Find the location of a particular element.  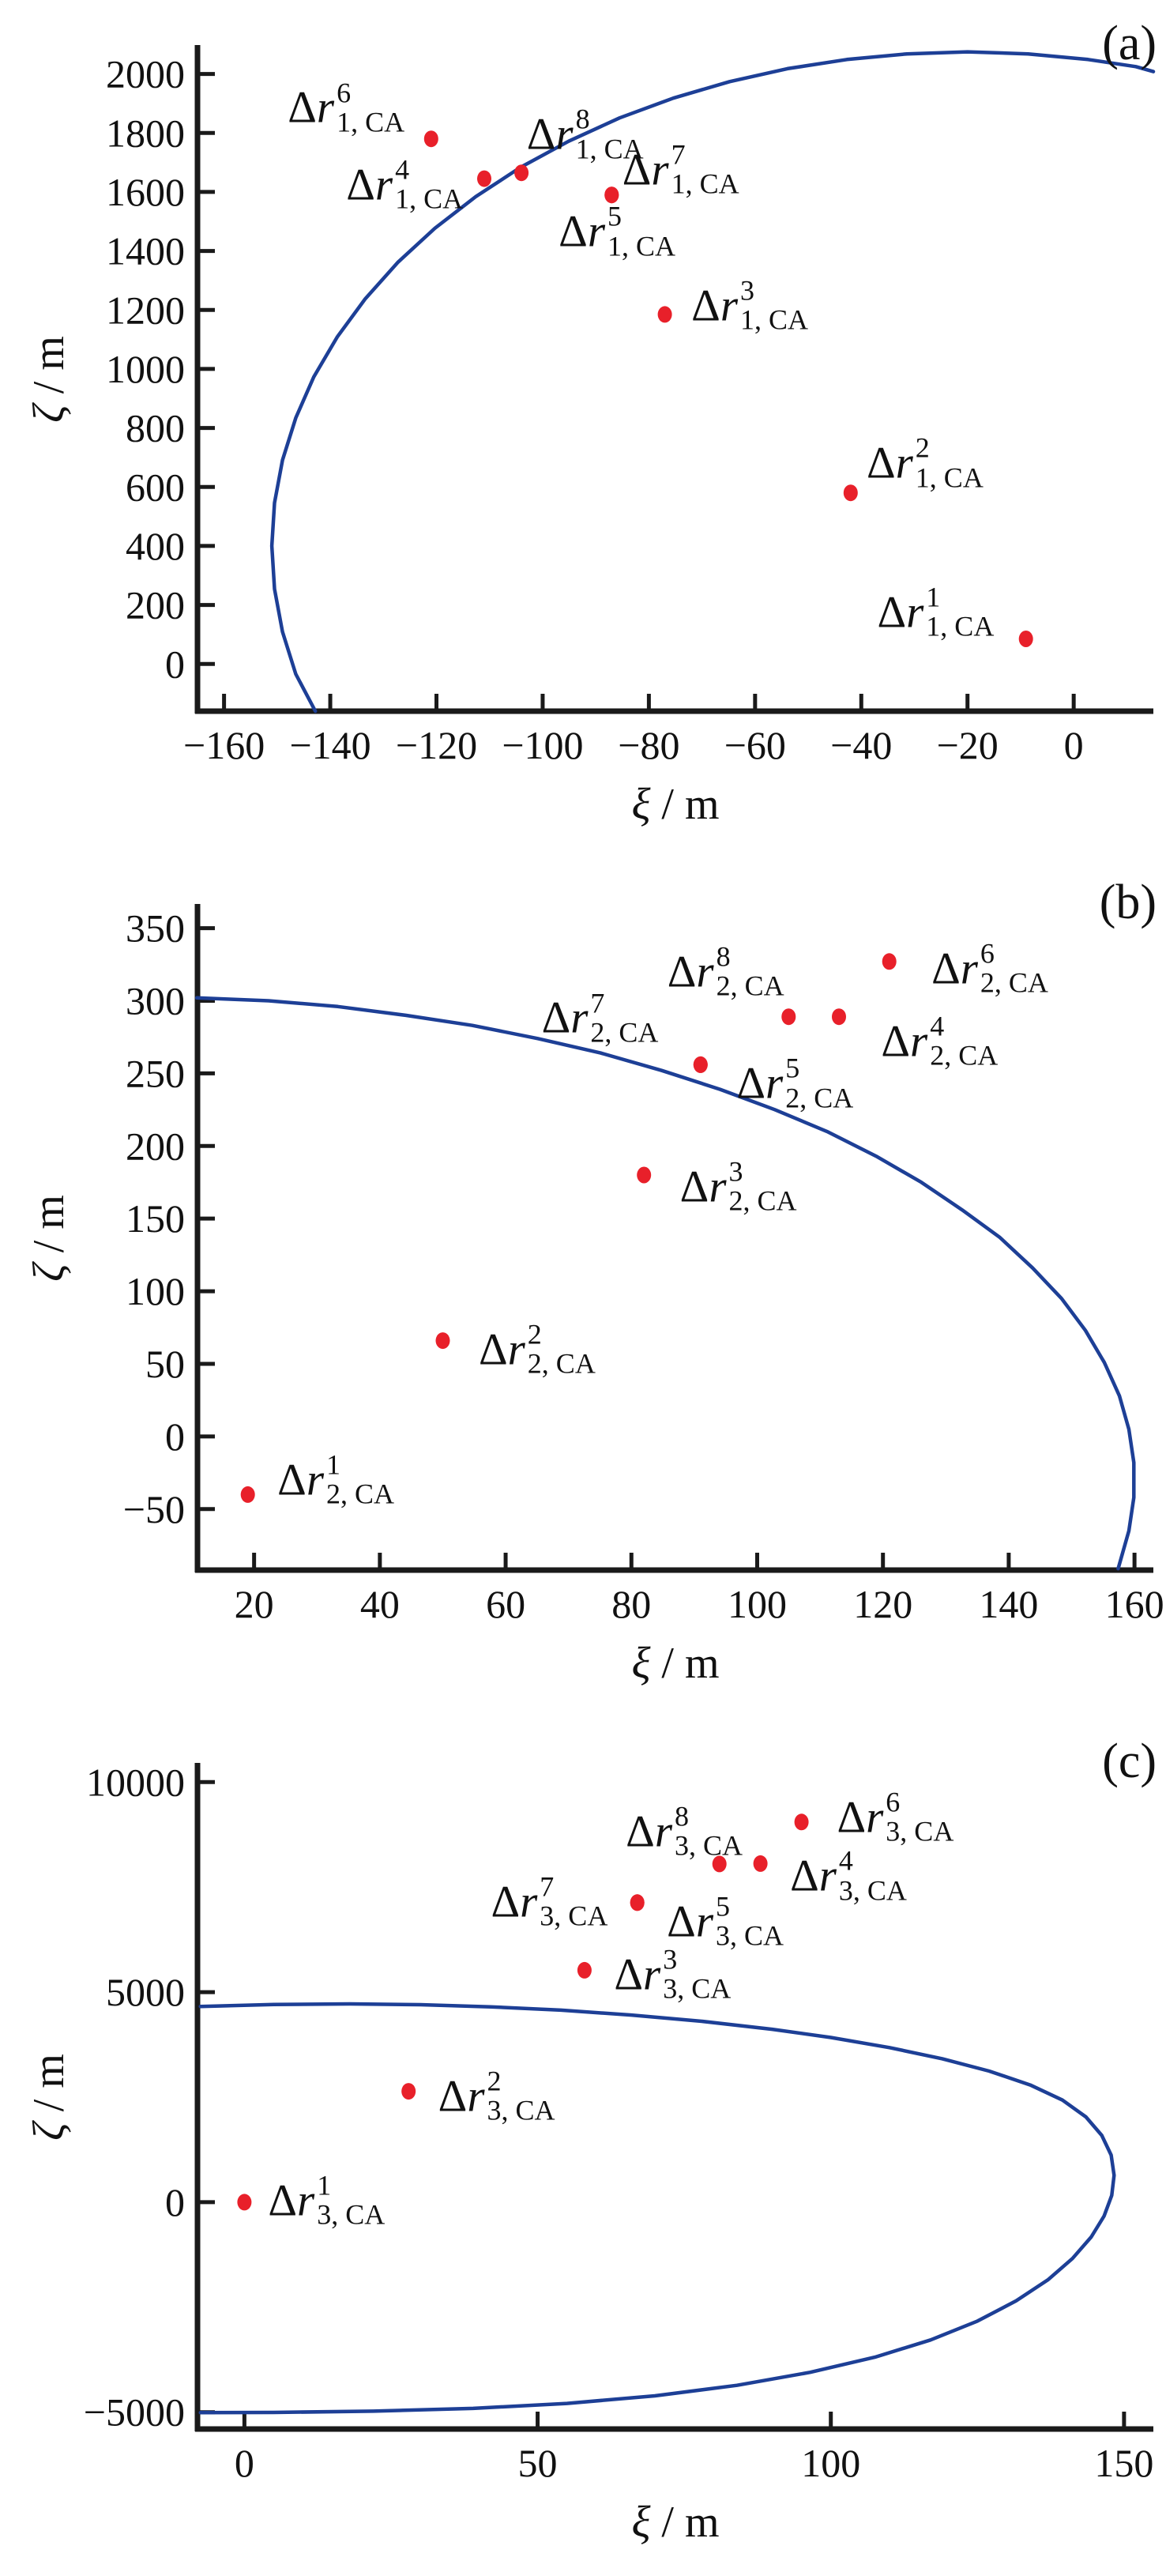

xi-symbol: ξ is located at coordinates (641, 2522).